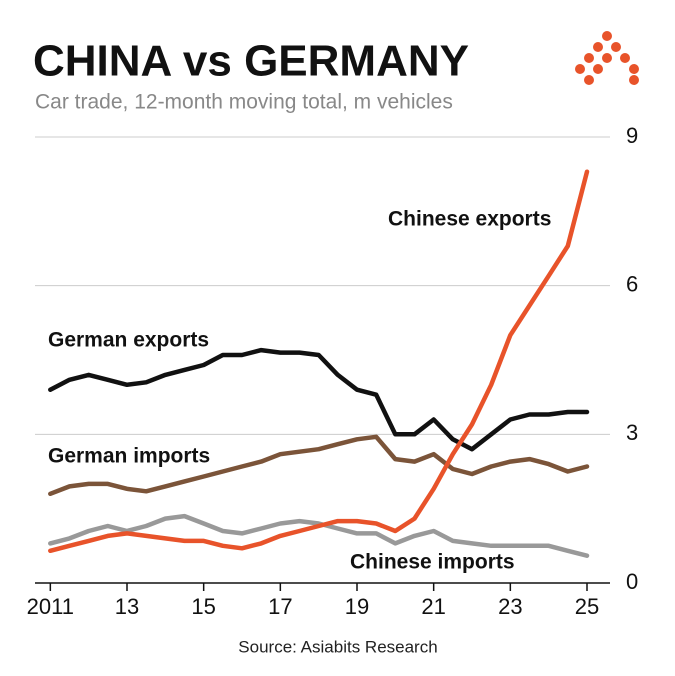 The width and height of the screenshot is (675, 676). I want to click on series-label: German exports, so click(128, 340).